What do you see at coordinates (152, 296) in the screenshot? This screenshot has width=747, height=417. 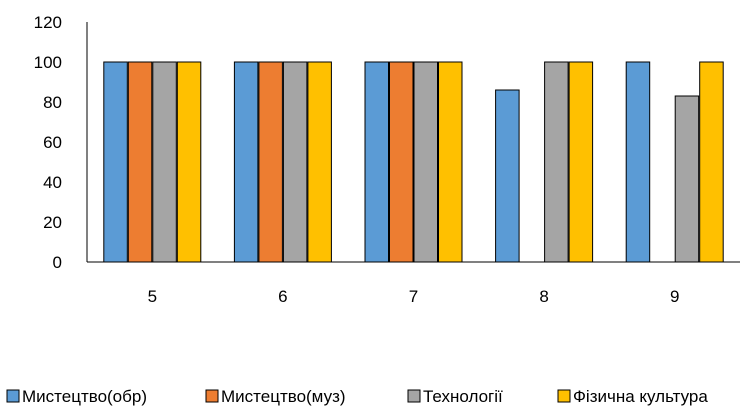 I see `x-tick-label: 5` at bounding box center [152, 296].